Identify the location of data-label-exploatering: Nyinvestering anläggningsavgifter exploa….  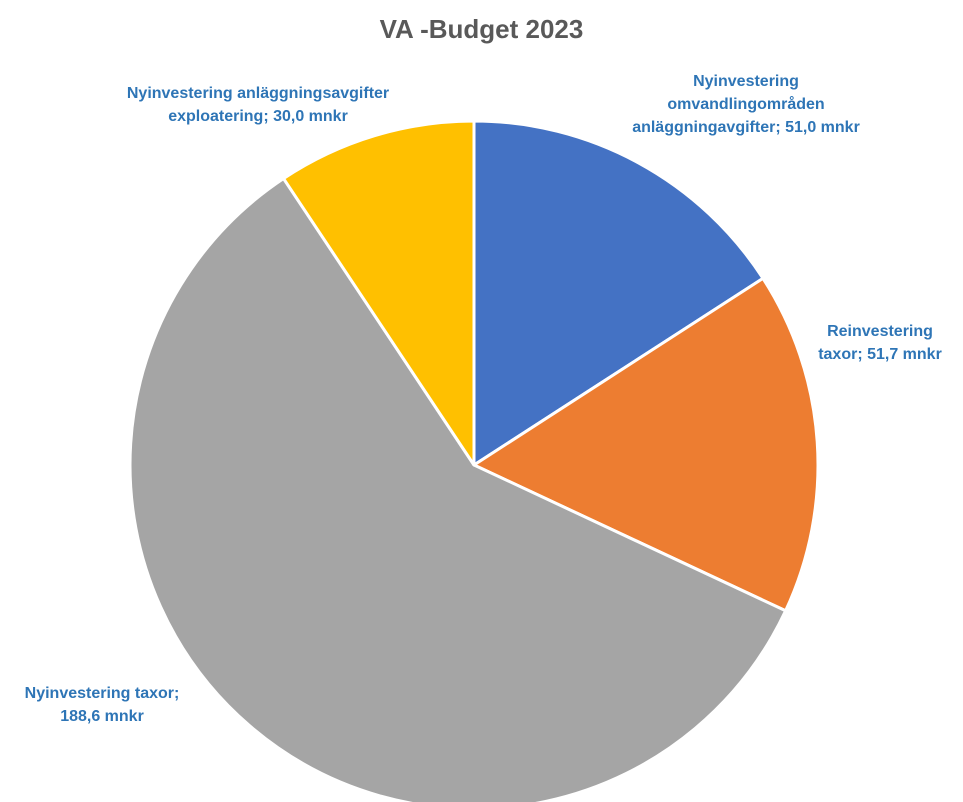
(258, 105).